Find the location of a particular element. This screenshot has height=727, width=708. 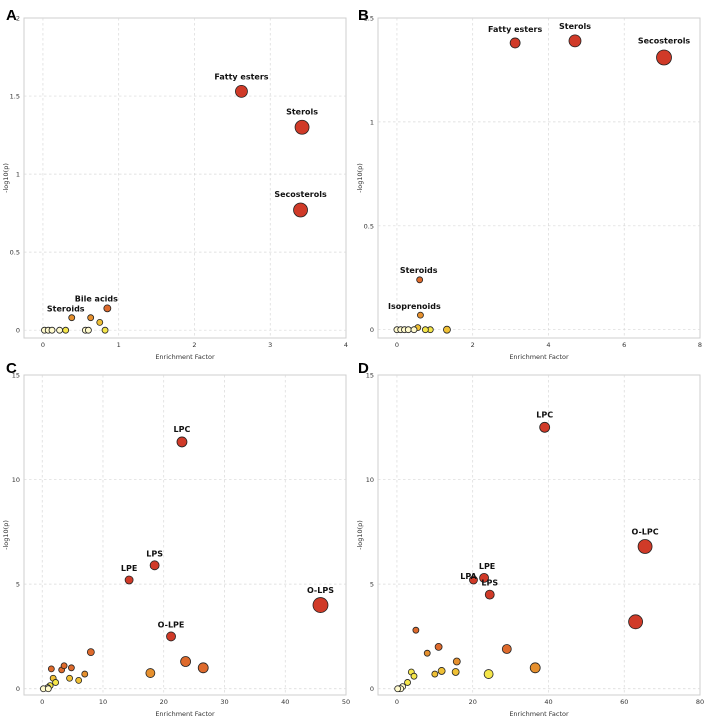

point-label: LPS is located at coordinates (489, 583).